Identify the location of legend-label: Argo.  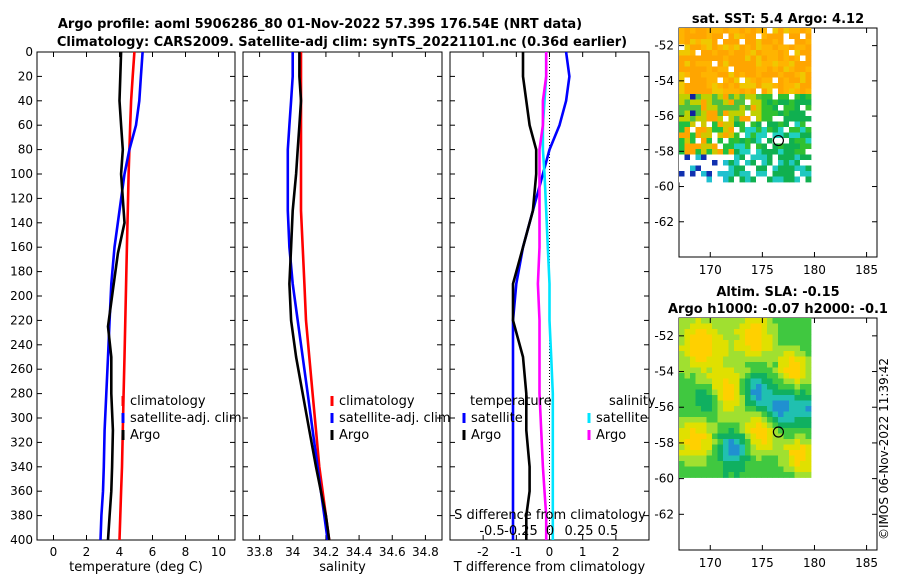
(486, 435).